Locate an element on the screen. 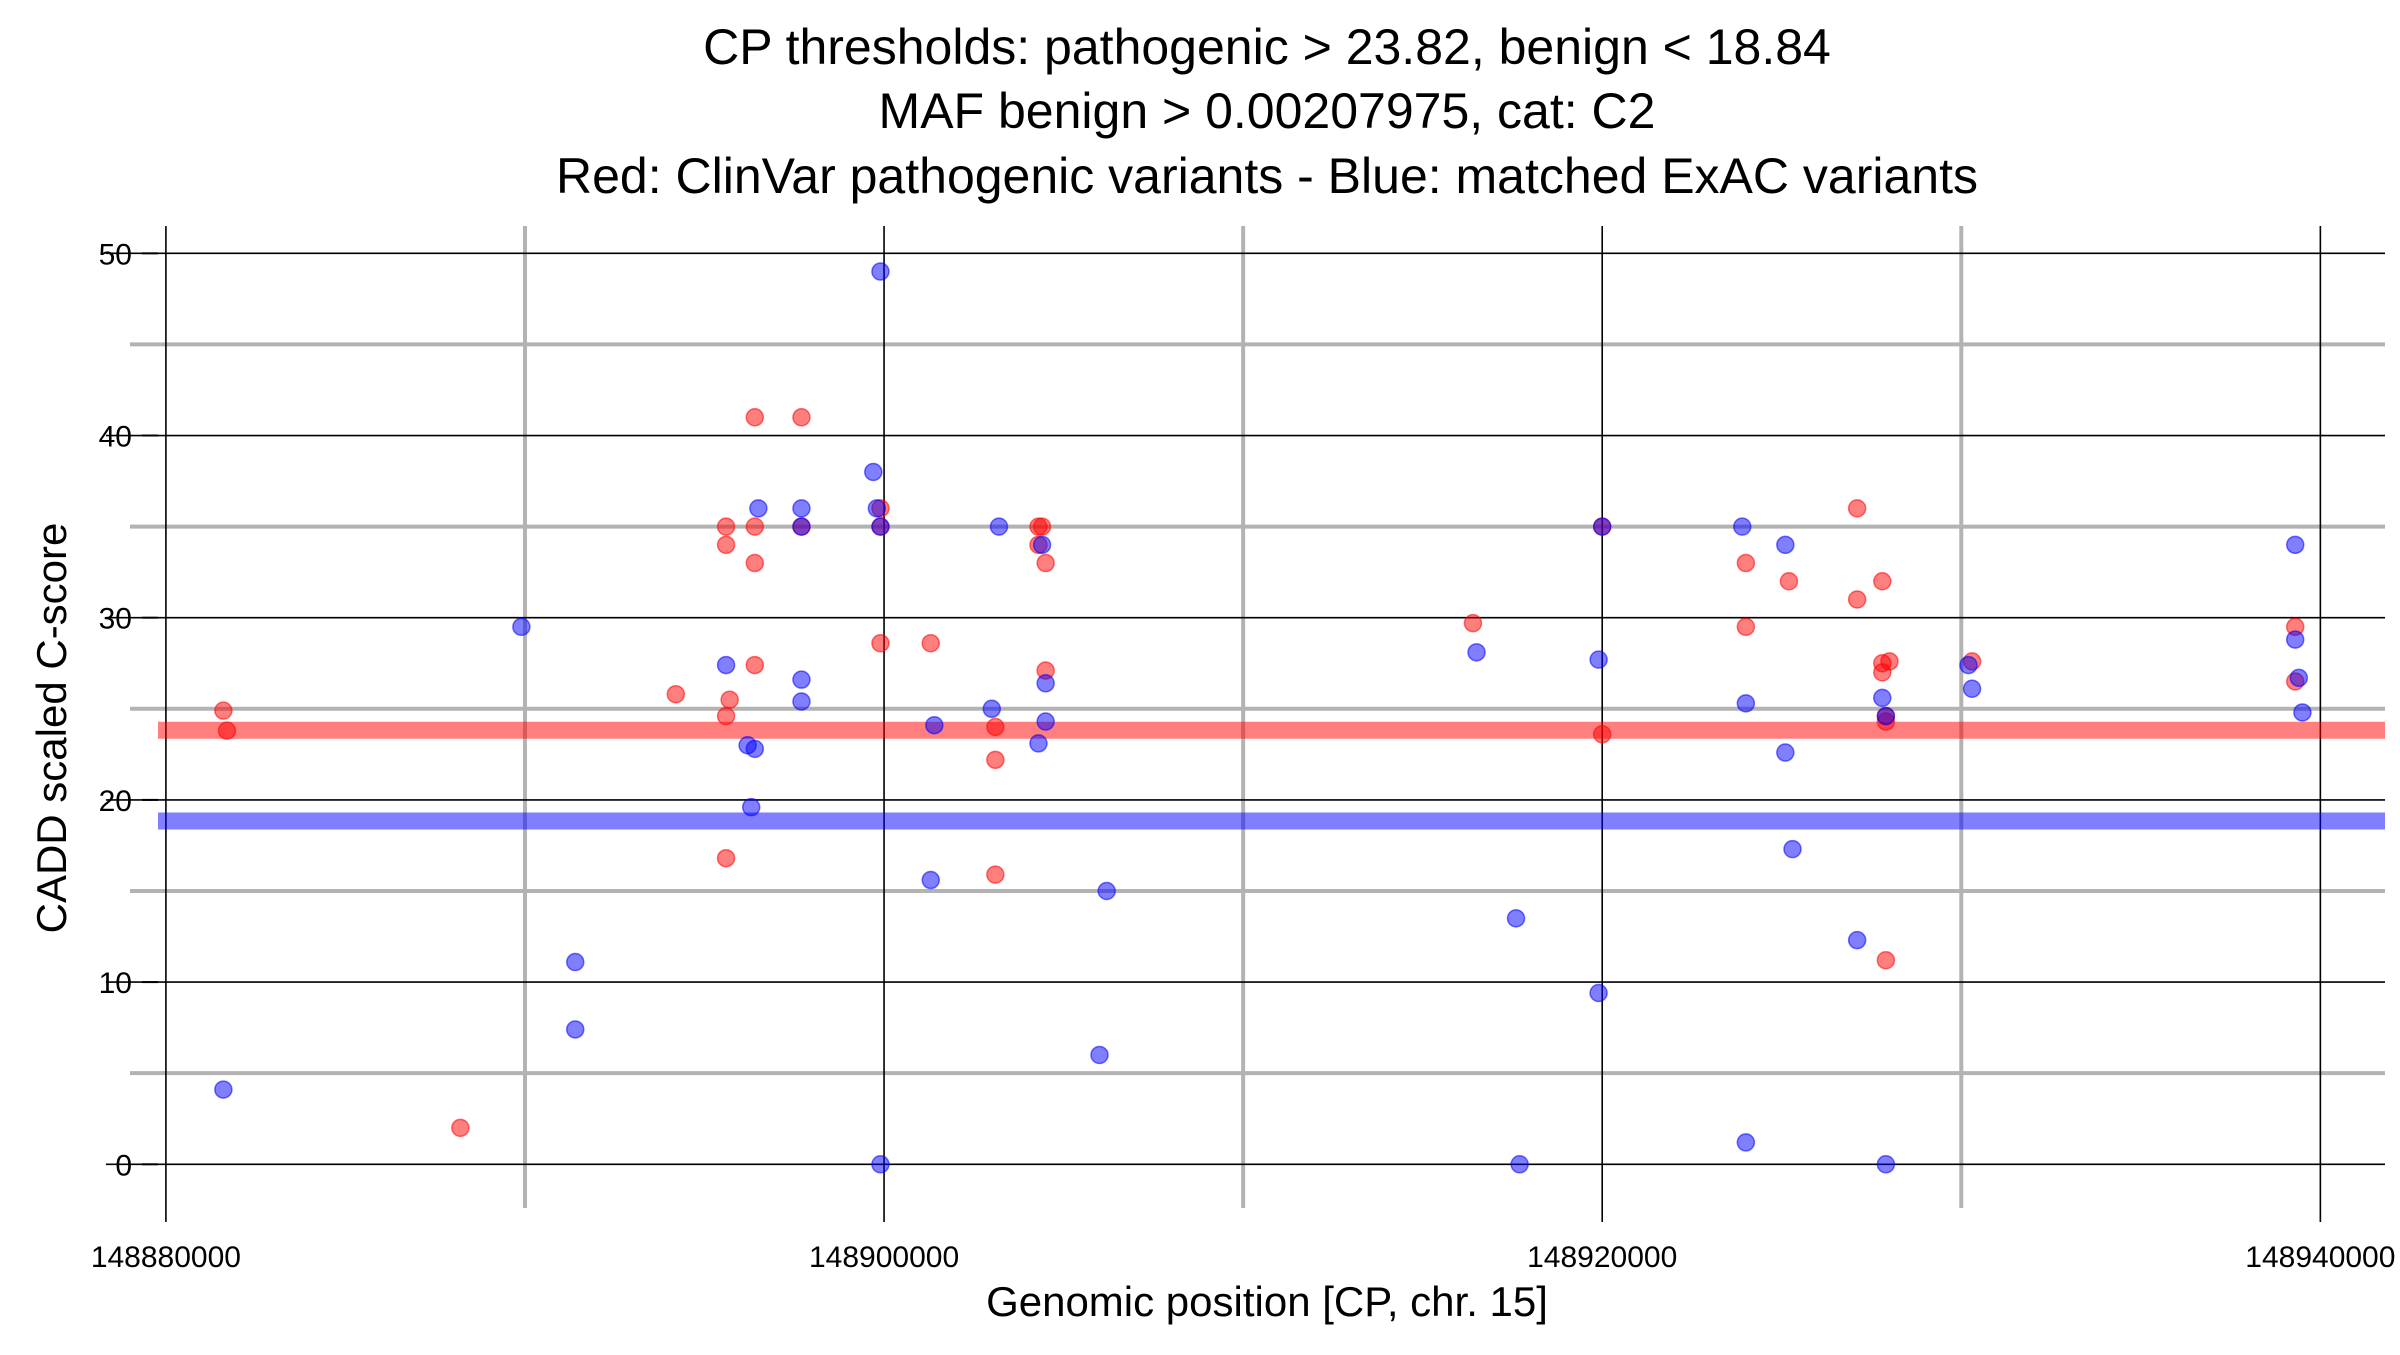 The image size is (2400, 1355). y-tick-label-50: 50 is located at coordinates (115, 254).